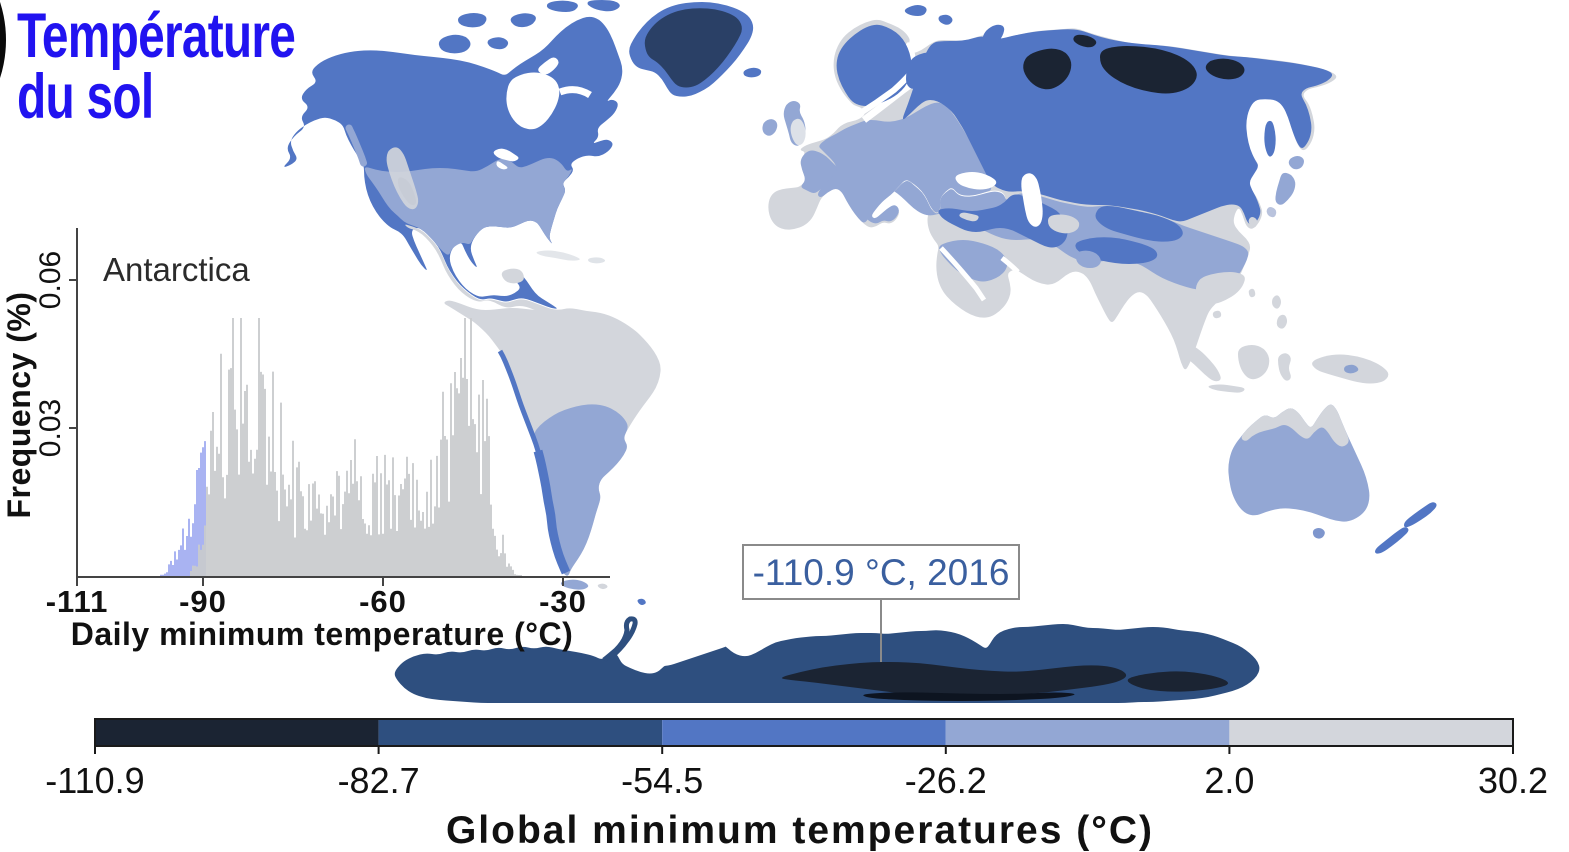 The height and width of the screenshot is (852, 1569). What do you see at coordinates (881, 572) in the screenshot?
I see `svg-text: -110.9 °C, 2016` at bounding box center [881, 572].